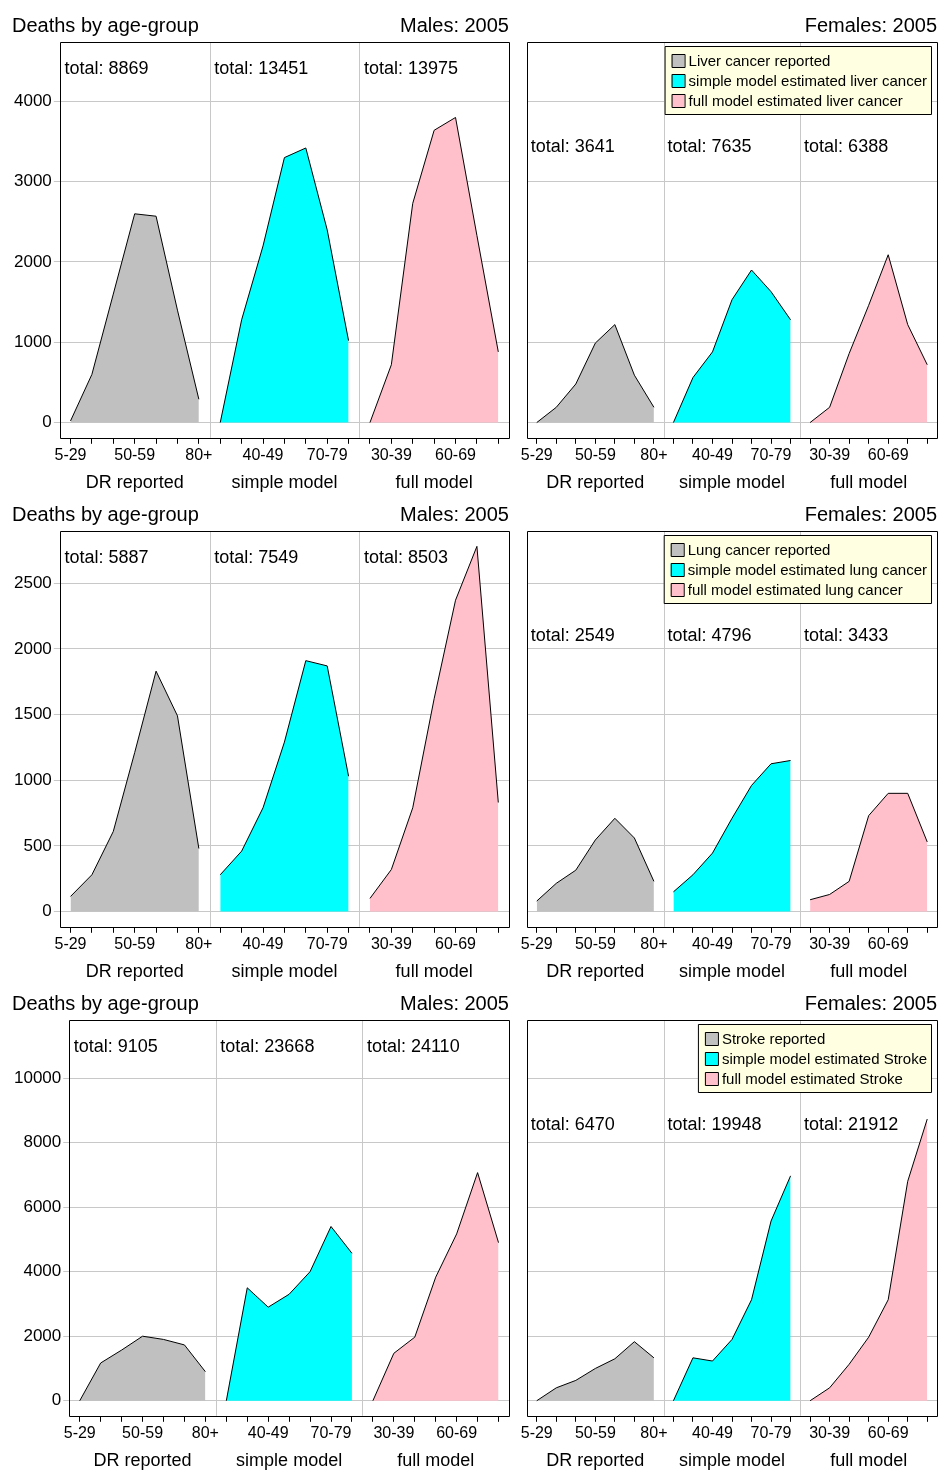 This screenshot has height=1483, width=949. What do you see at coordinates (709, 146) in the screenshot?
I see `annotation: total: 7635` at bounding box center [709, 146].